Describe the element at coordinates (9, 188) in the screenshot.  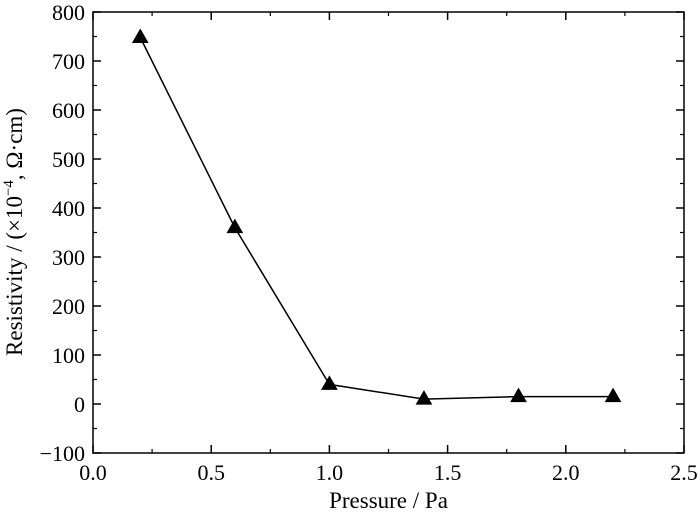
I see `y-axis-title-exponent: −4` at that location.